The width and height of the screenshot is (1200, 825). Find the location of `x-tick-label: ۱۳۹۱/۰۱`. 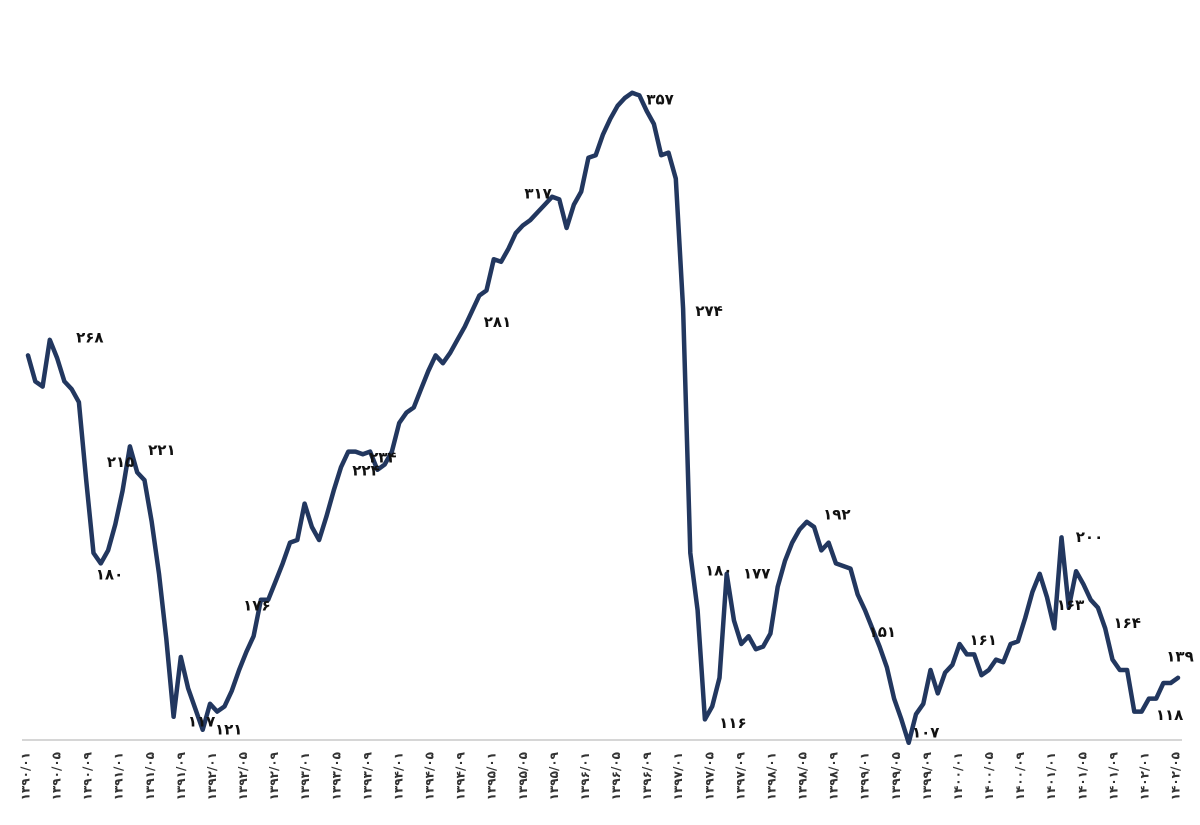

x-tick-label: ۱۳۹۱/۰۱ is located at coordinates (119, 776).